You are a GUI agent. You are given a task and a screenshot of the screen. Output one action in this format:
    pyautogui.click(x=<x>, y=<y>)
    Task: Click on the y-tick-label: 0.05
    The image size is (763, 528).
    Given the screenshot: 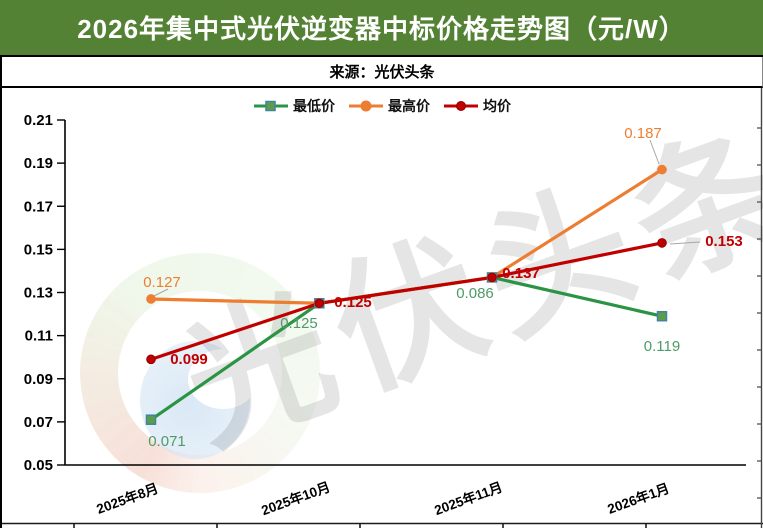 What is the action you would take?
    pyautogui.click(x=38, y=465)
    